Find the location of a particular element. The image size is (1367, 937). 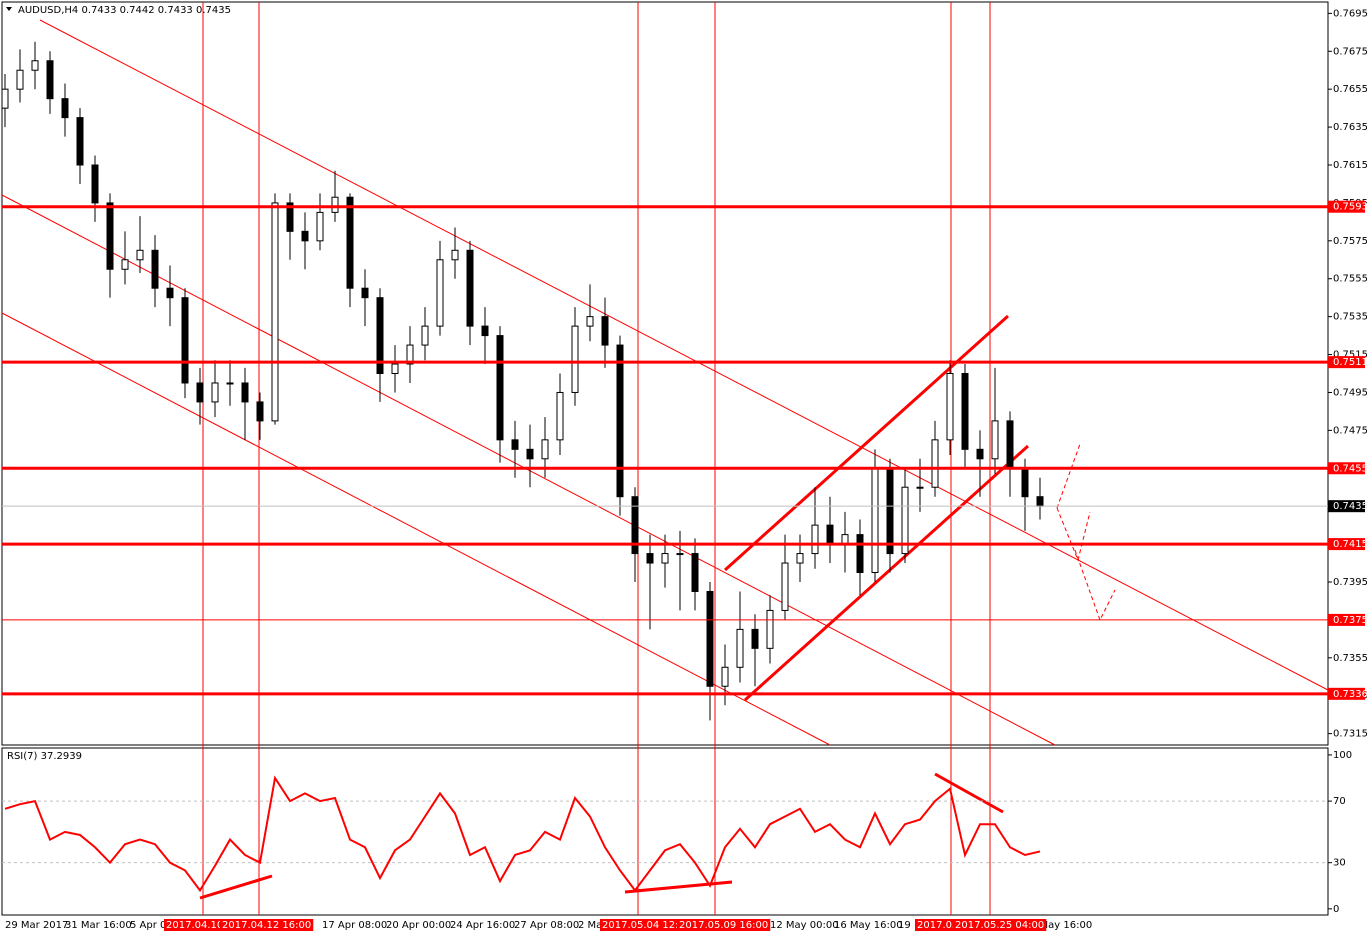

x-tick-label: 31 Mar 16:00 is located at coordinates (98, 925).